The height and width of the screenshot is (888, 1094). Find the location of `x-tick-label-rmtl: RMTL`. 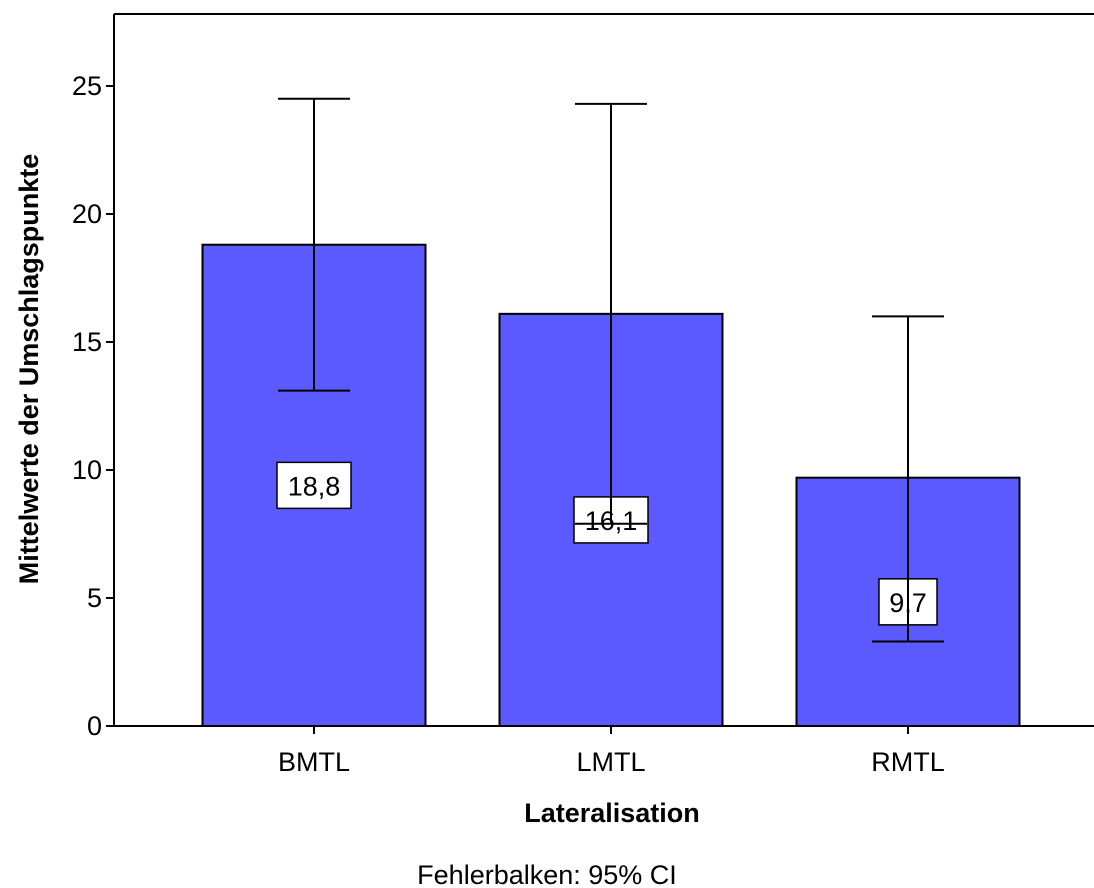

x-tick-label-rmtl: RMTL is located at coordinates (908, 762).